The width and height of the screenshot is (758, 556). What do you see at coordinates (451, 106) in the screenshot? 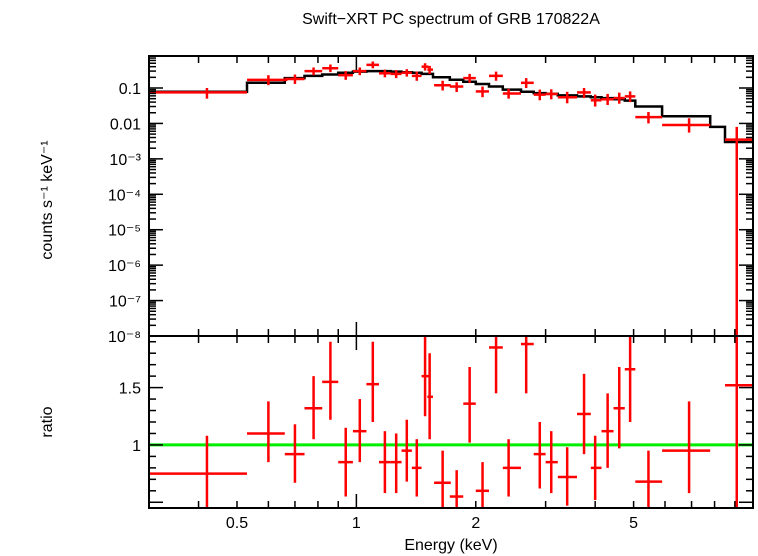
I see `model-step-line` at bounding box center [451, 106].